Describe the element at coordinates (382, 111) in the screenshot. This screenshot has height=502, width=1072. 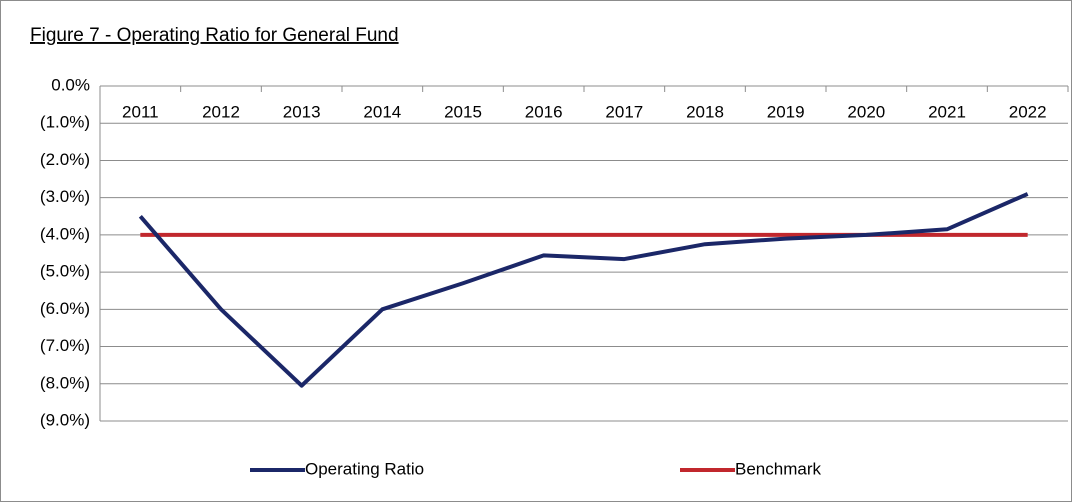
I see `x-tick-label: 2014` at that location.